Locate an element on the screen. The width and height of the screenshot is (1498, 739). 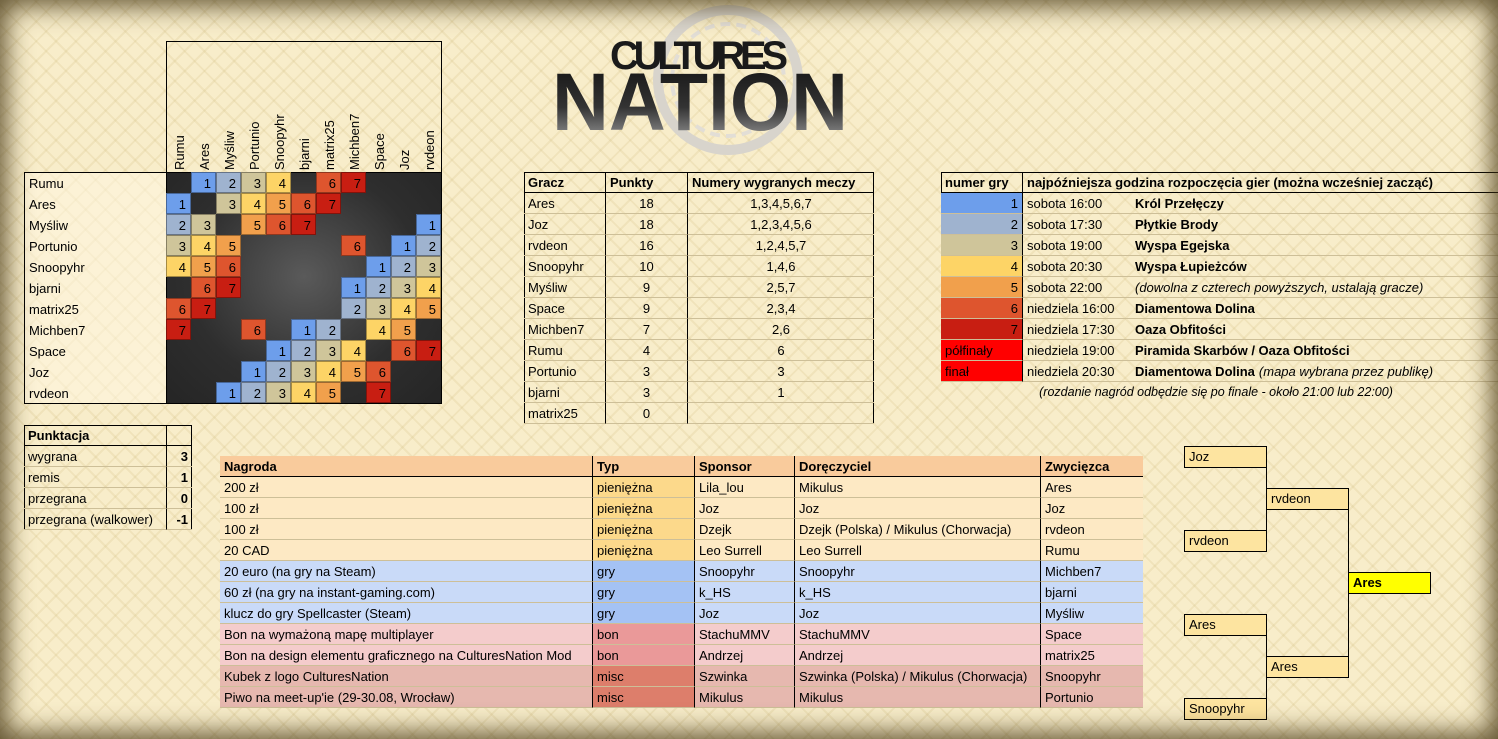
bracket-slot: Joz is located at coordinates (1225, 457).